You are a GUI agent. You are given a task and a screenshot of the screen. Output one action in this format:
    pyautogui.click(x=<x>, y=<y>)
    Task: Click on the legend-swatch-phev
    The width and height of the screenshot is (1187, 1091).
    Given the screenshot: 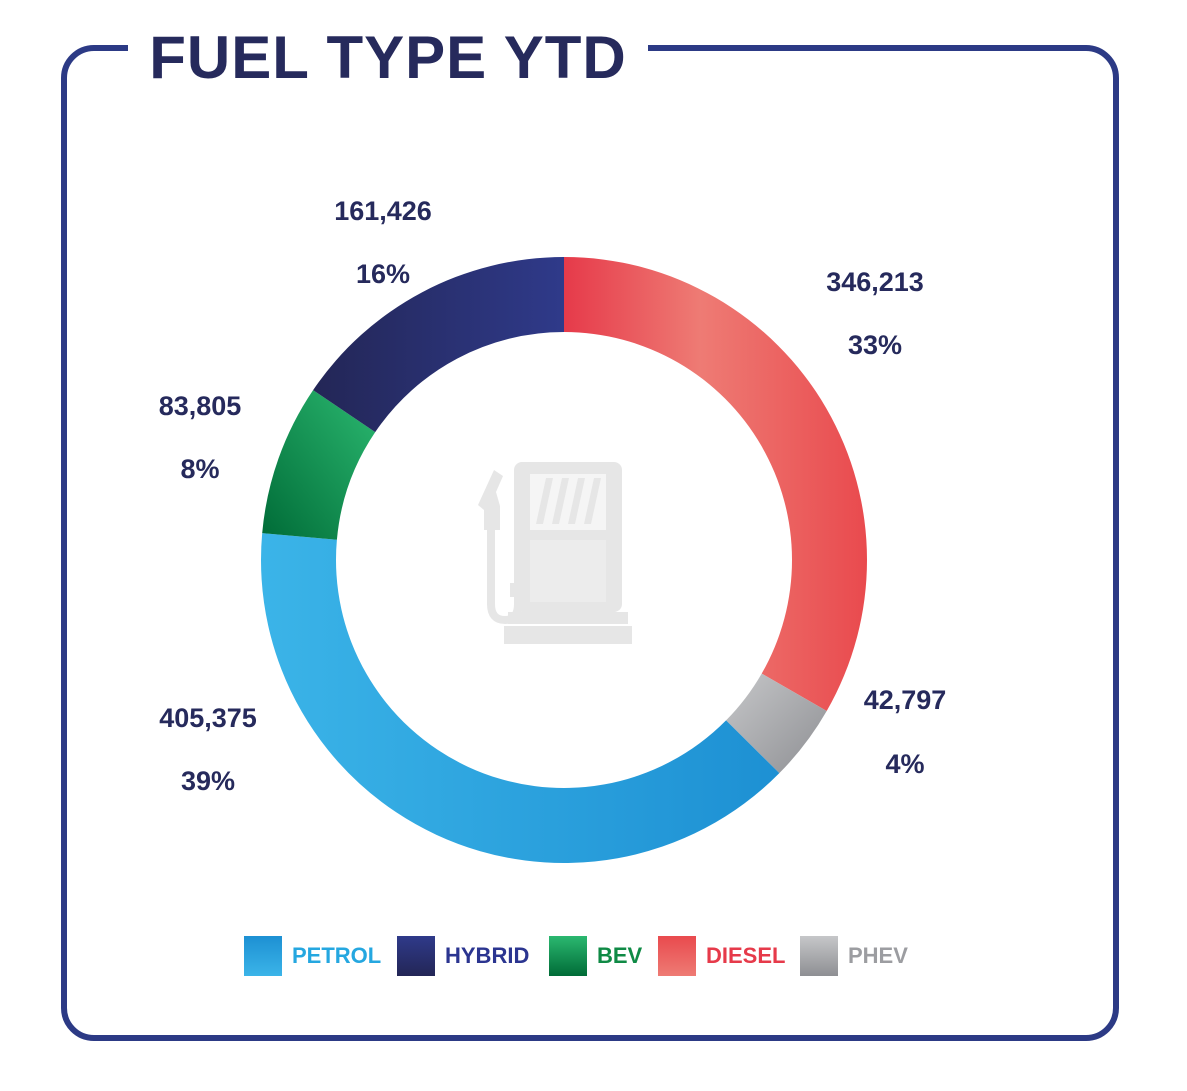 What is the action you would take?
    pyautogui.click(x=819, y=956)
    